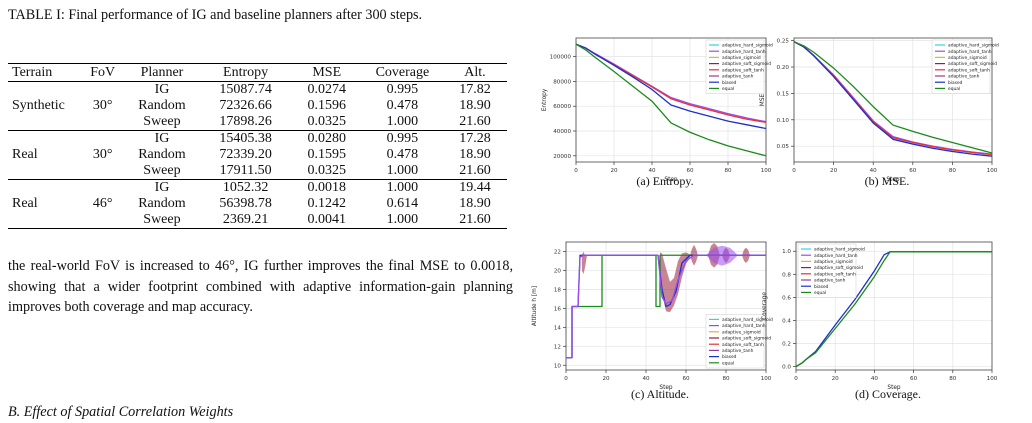 The width and height of the screenshot is (1032, 423). Describe the element at coordinates (746, 339) in the screenshot. I see `legend-label: adaptive_soft_sigmoid` at that location.